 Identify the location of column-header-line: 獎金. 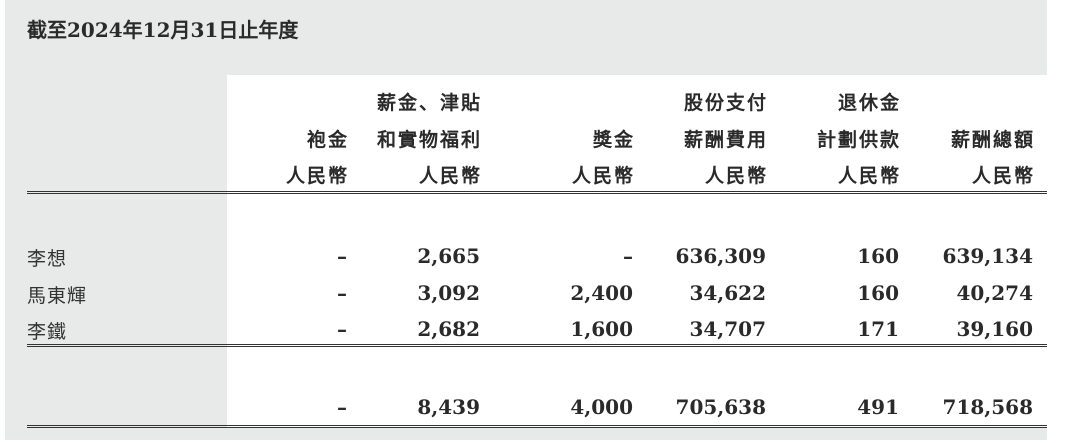
(613, 140).